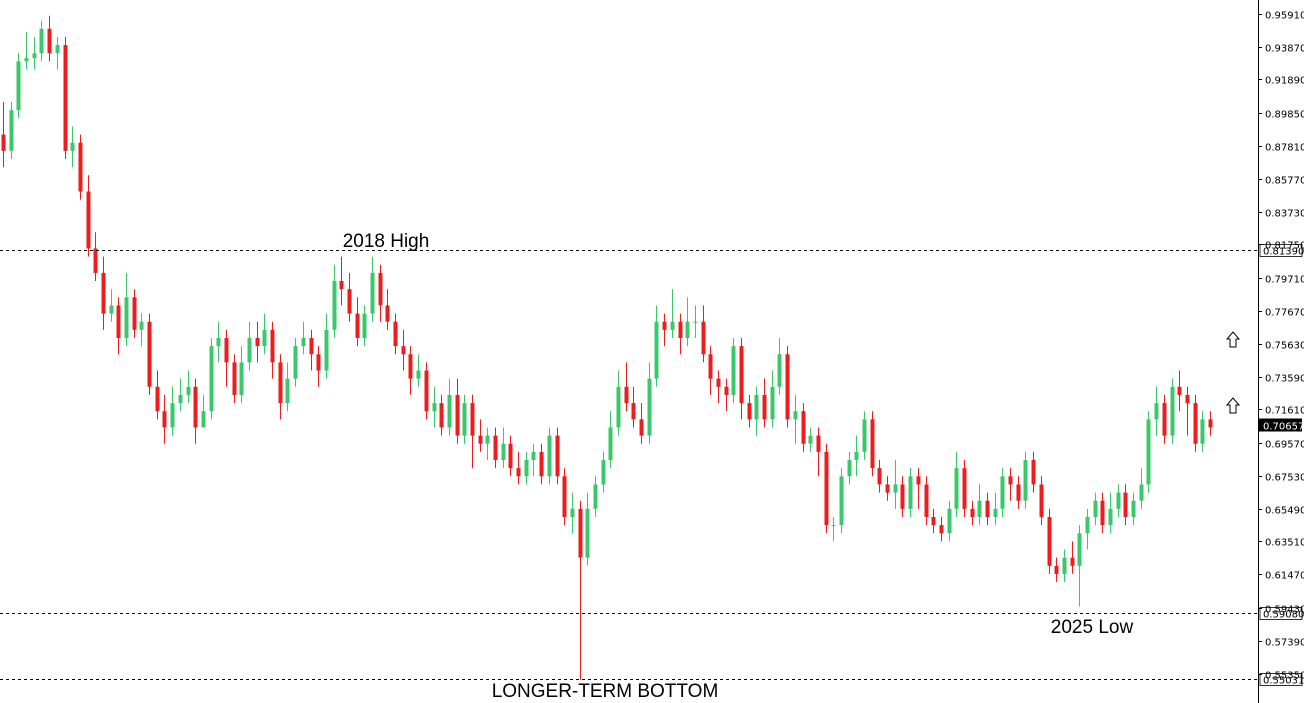 The width and height of the screenshot is (1304, 703). Describe the element at coordinates (1233, 405) in the screenshot. I see `up-arrow-icon` at that location.